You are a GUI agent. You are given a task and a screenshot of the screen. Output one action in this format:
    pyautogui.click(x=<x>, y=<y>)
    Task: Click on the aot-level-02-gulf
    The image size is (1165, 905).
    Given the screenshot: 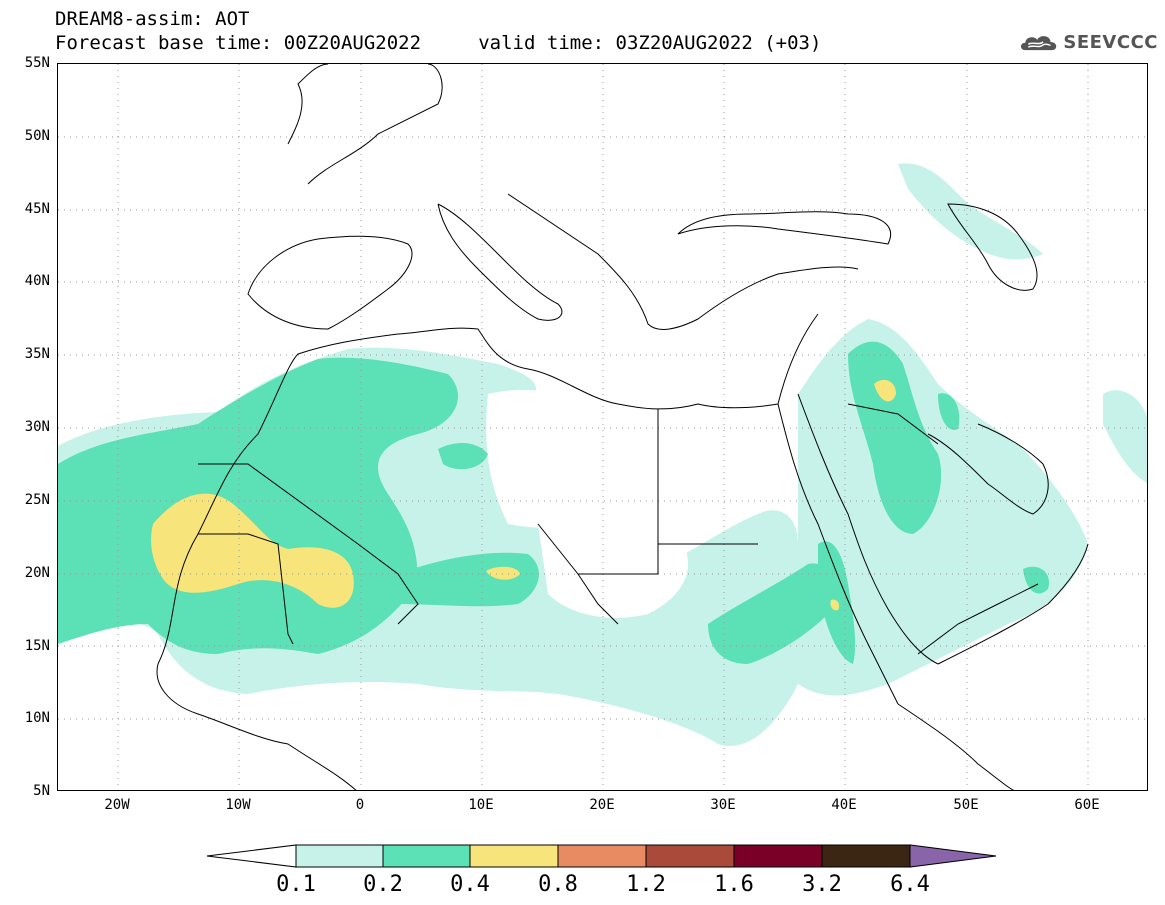 What is the action you would take?
    pyautogui.click(x=949, y=411)
    